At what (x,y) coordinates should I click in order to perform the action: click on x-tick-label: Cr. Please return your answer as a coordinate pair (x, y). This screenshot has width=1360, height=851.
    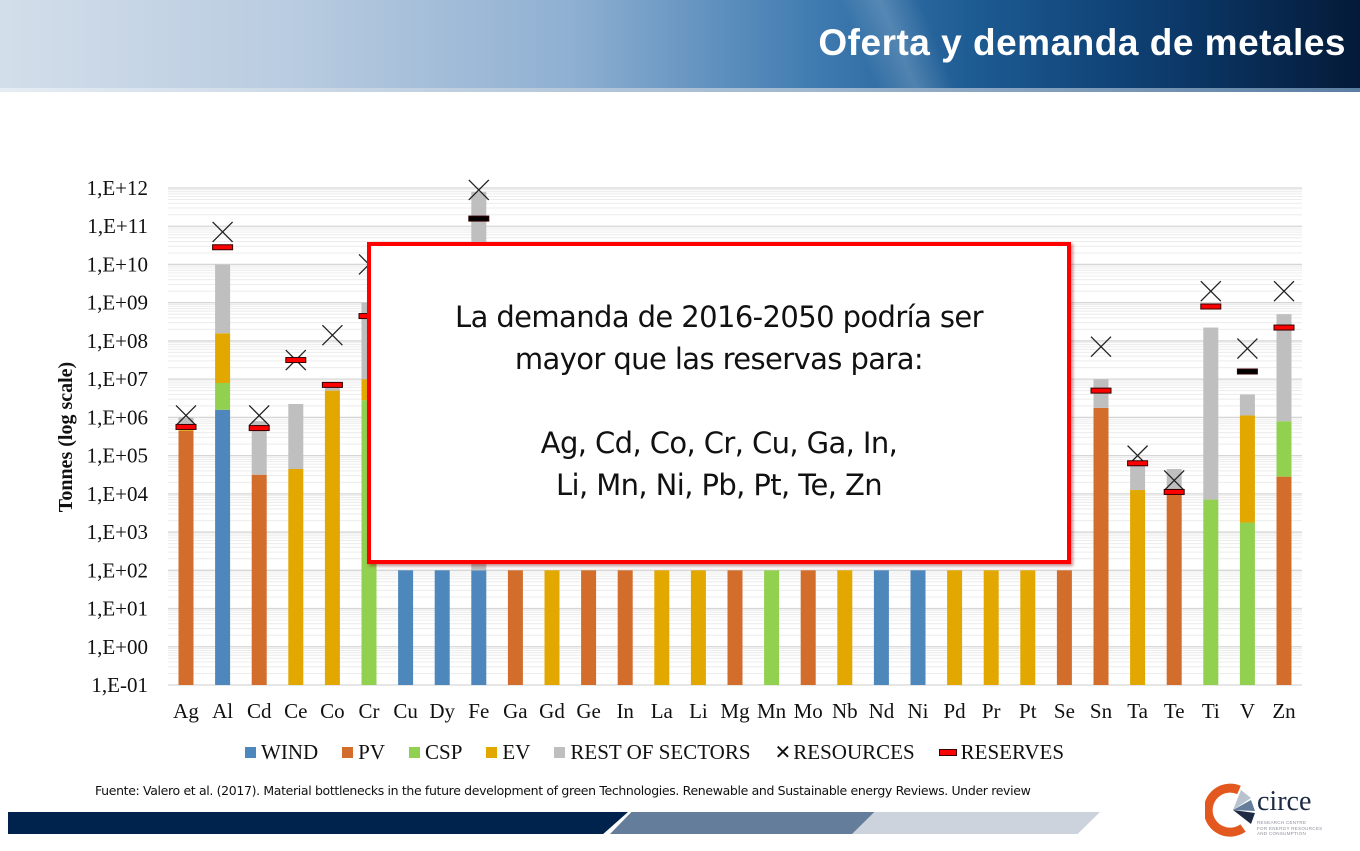
    Looking at the image, I should click on (369, 711).